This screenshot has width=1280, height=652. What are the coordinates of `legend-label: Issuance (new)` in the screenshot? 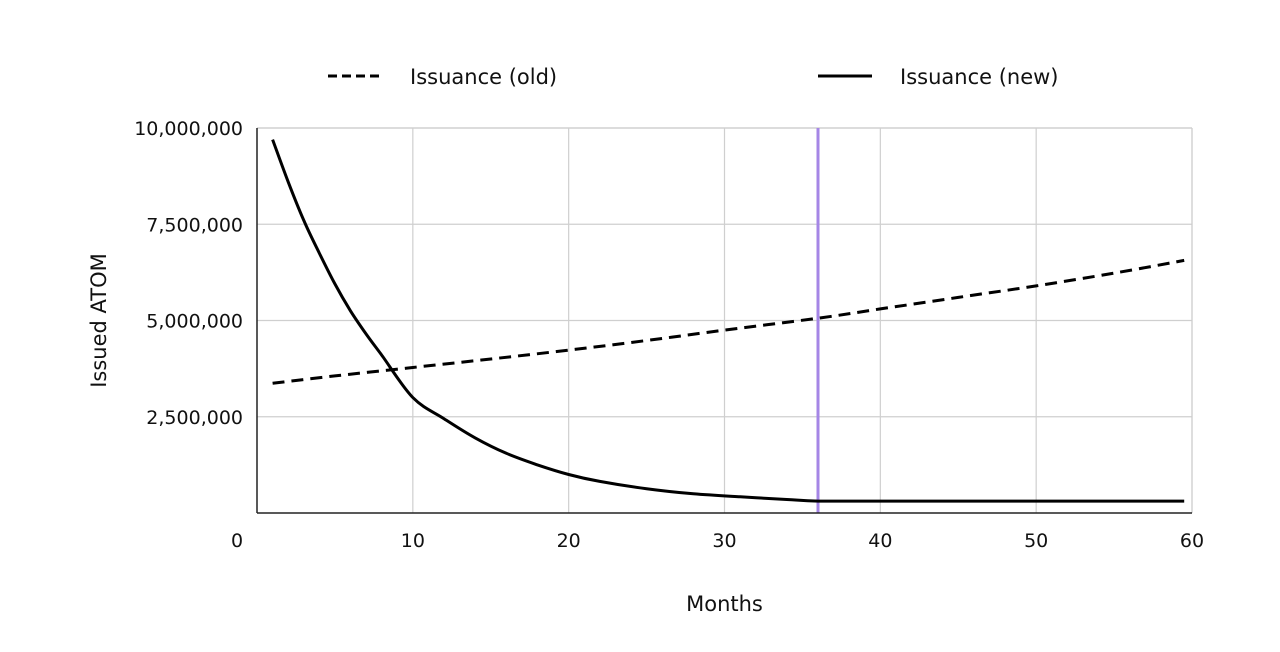 It's located at (979, 77).